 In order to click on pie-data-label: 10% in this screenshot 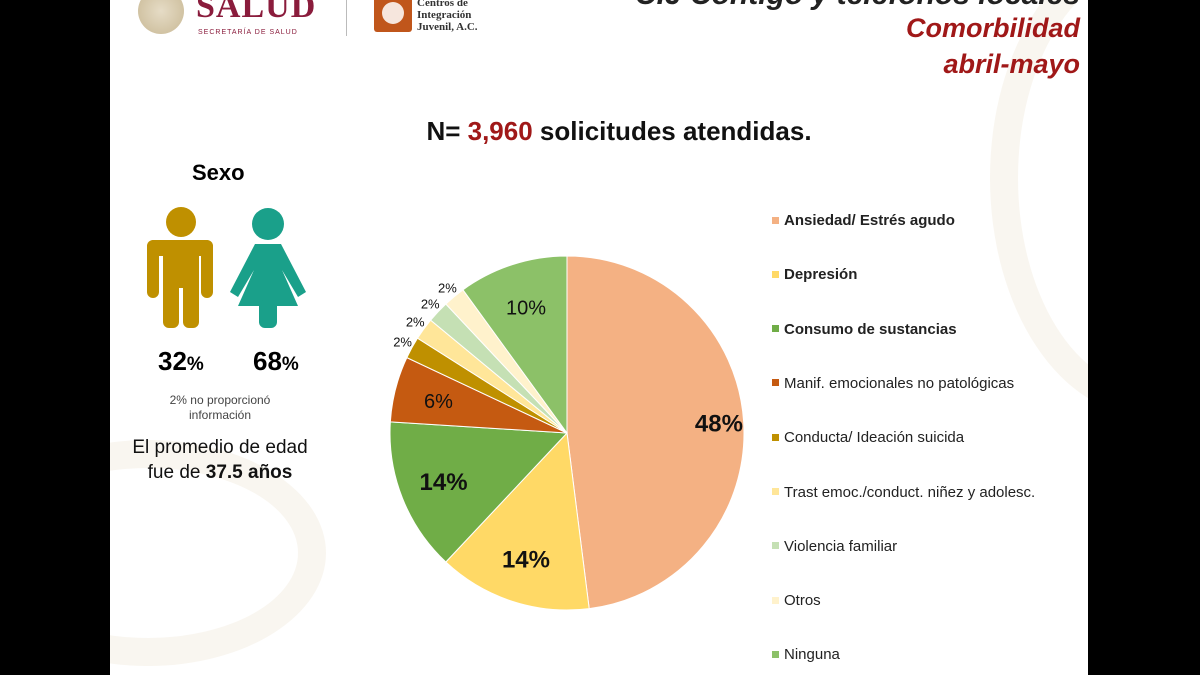, I will do `click(526, 309)`.